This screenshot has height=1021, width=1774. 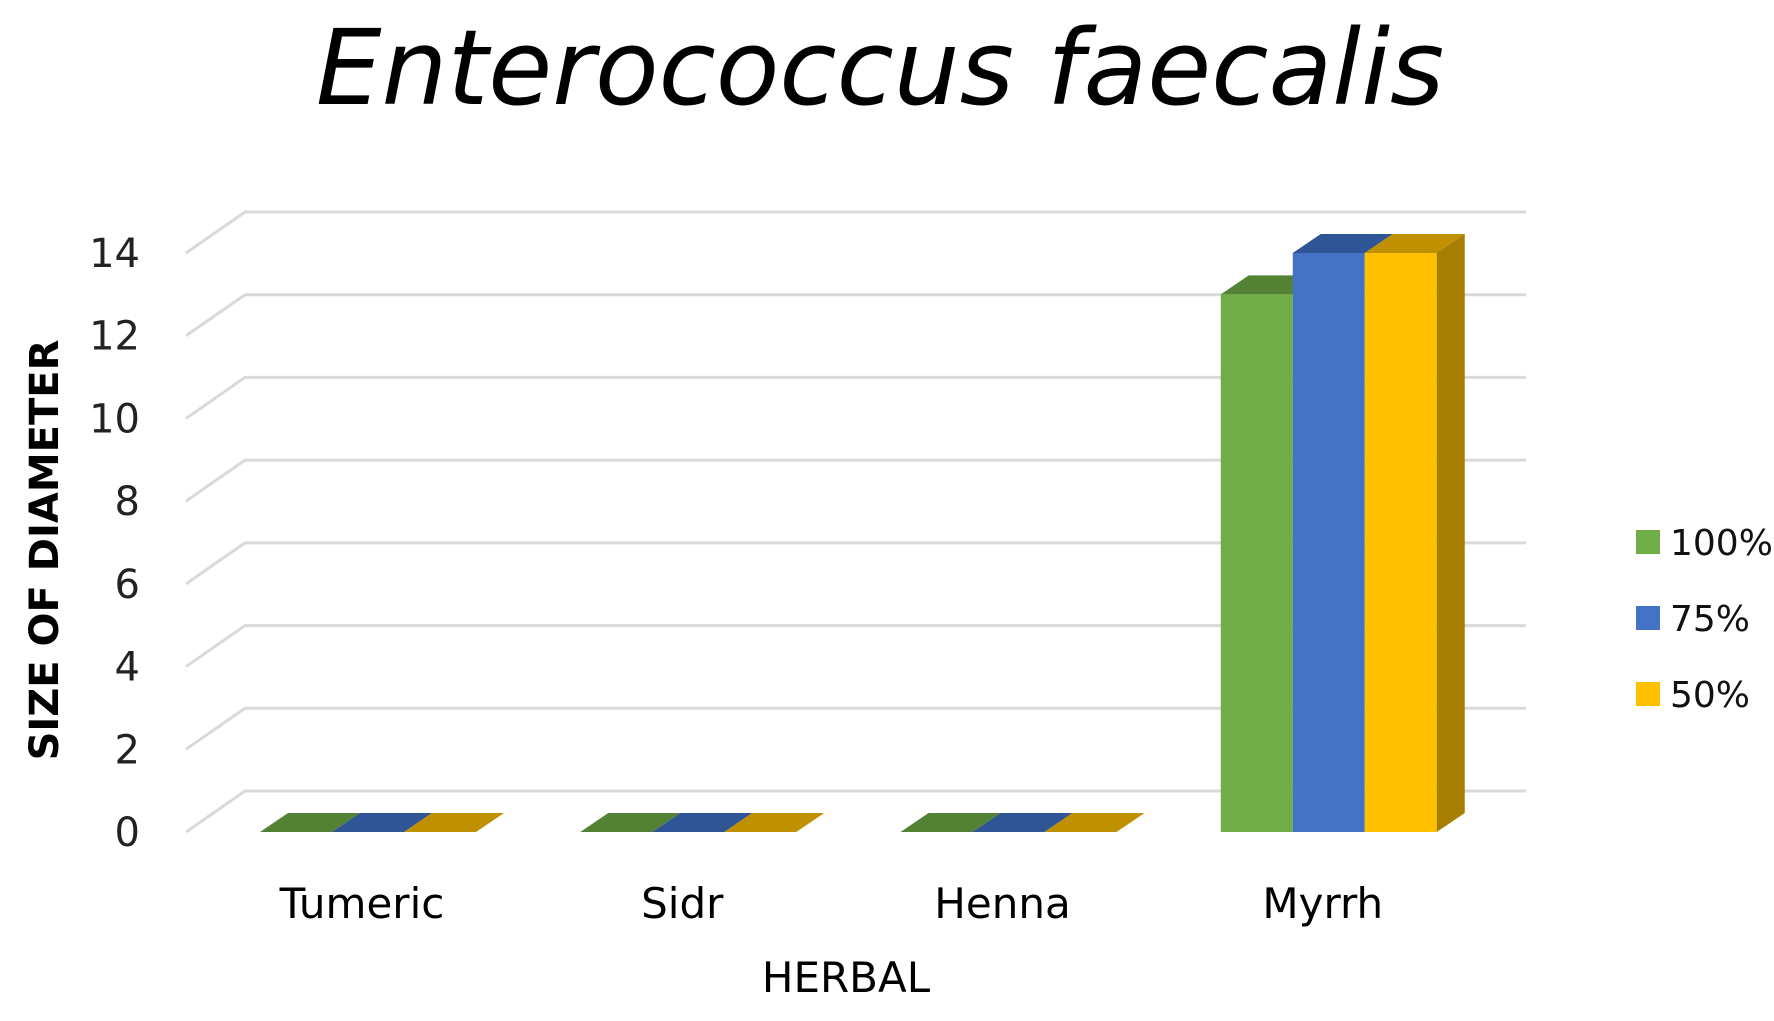 I want to click on x-axis-categories: Tumeric Sidr Henna Myrrh, so click(x=831, y=903).